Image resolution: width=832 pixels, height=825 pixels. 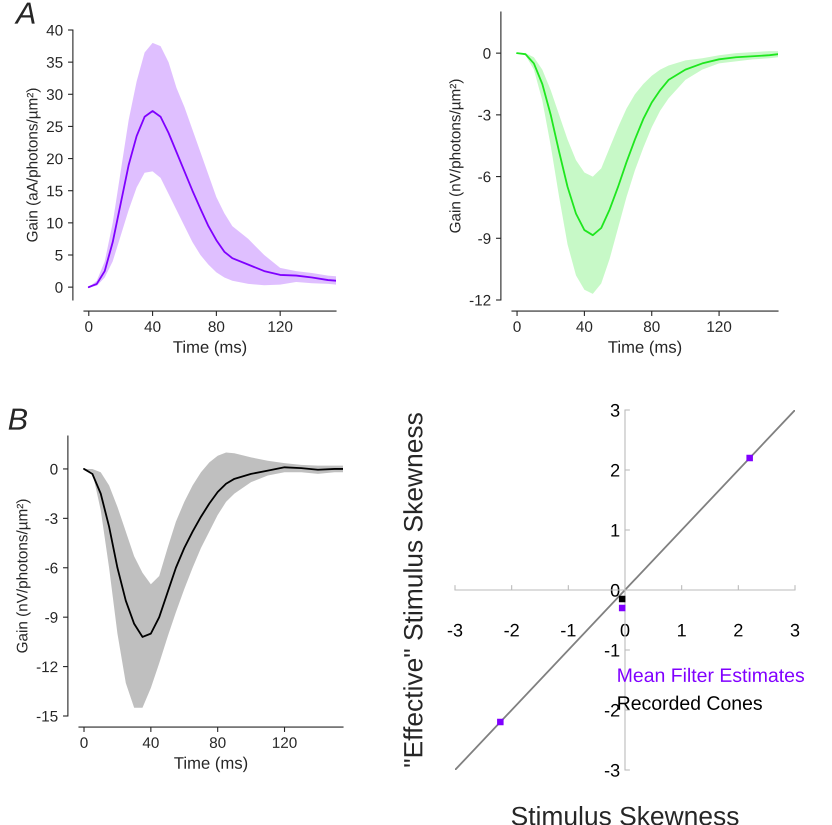 What do you see at coordinates (711, 675) in the screenshot?
I see `text: Mean Filter Estimates` at bounding box center [711, 675].